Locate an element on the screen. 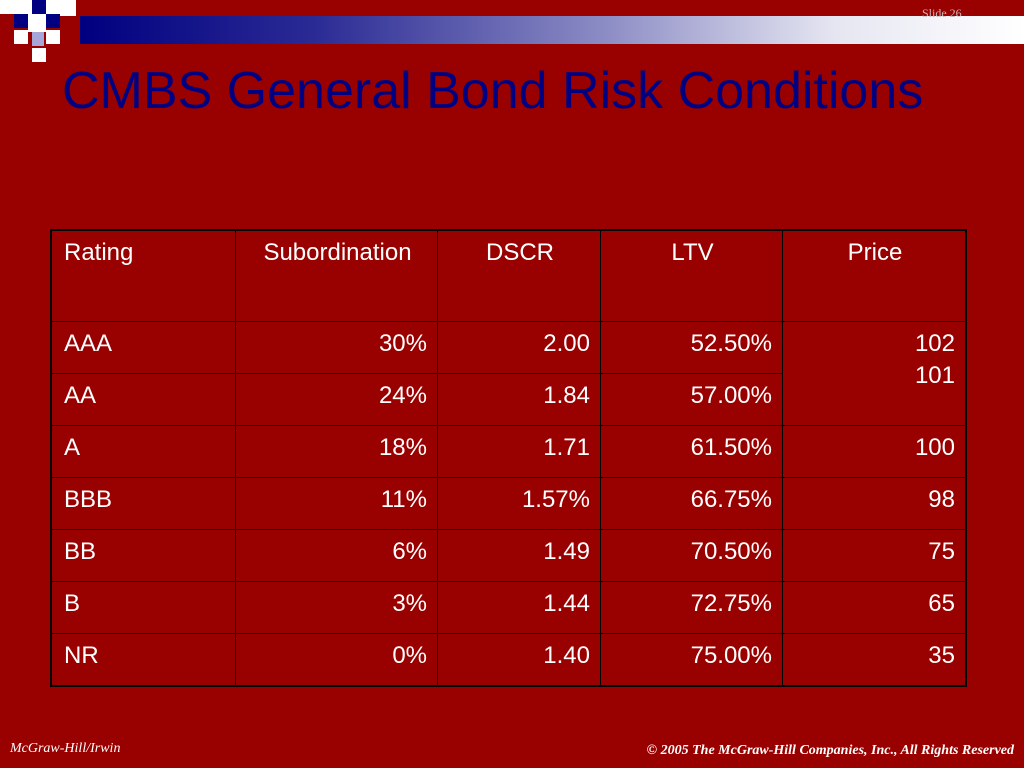  cell-rating: AA is located at coordinates (143, 399).